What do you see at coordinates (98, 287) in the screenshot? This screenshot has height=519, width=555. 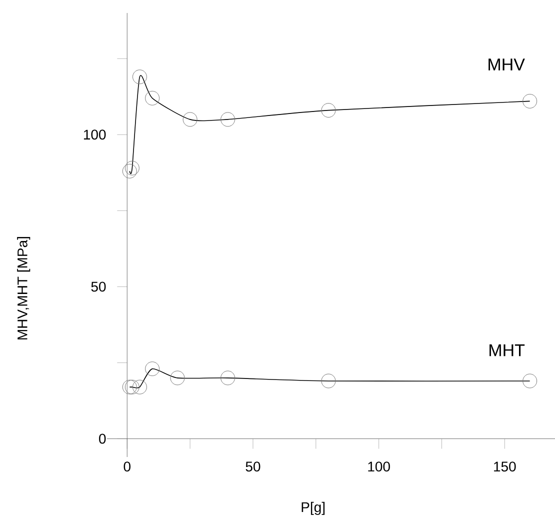 I see `y-tick-label: 50` at bounding box center [98, 287].